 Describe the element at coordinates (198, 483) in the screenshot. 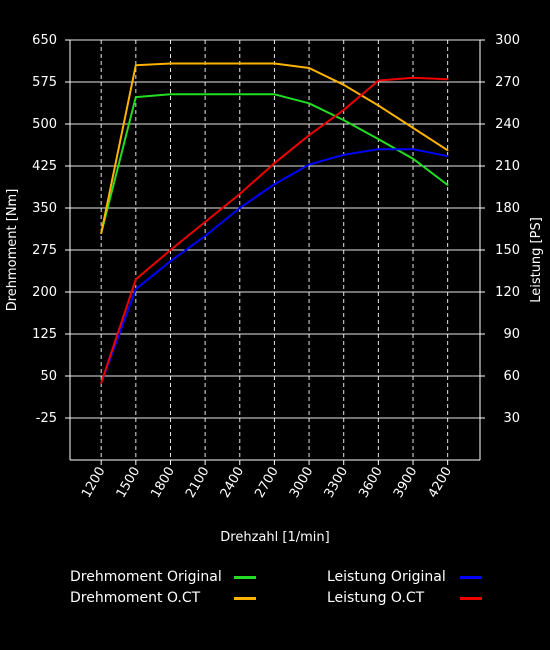

I see `x-tick-label: 2100` at that location.